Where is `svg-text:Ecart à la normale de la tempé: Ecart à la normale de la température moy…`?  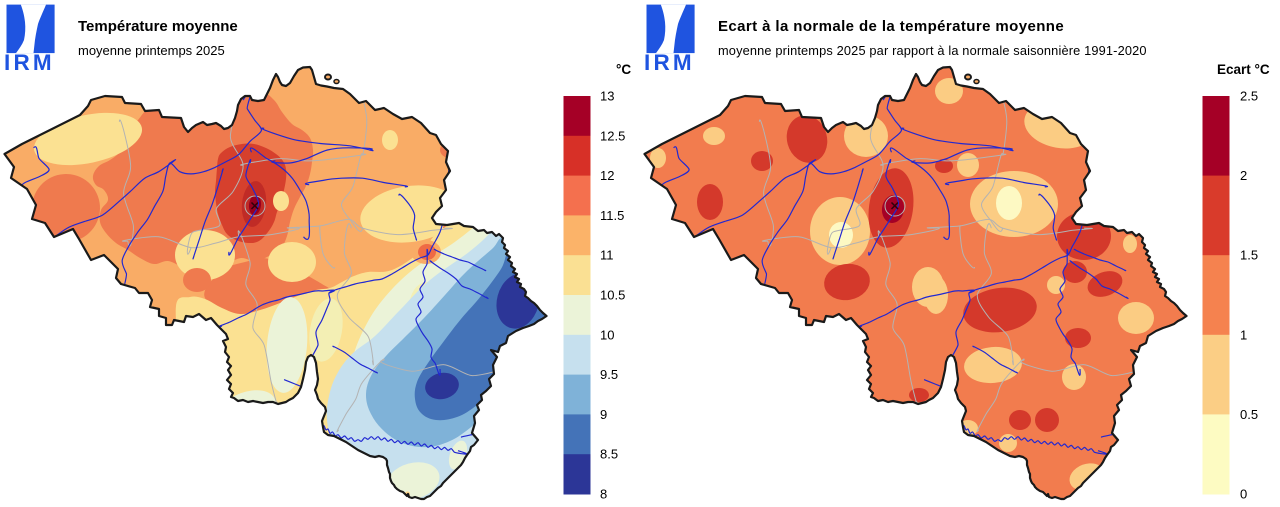 svg-text:Ecart à la normale de la tempé: Ecart à la normale de la température moy… is located at coordinates (891, 26).